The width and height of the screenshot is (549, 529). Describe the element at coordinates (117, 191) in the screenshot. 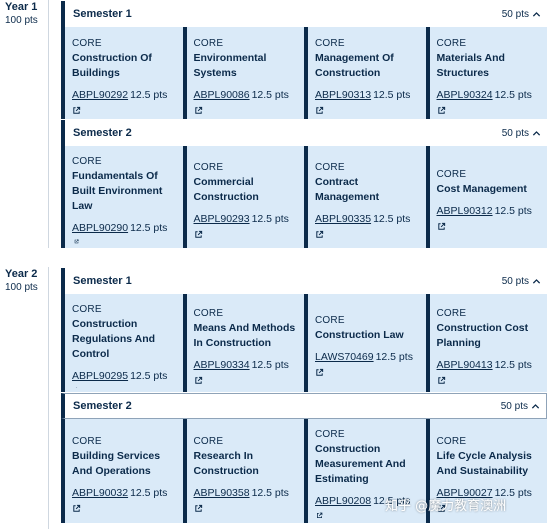

I see `subject-name: Fundamentals Of Built Environment Law` at that location.